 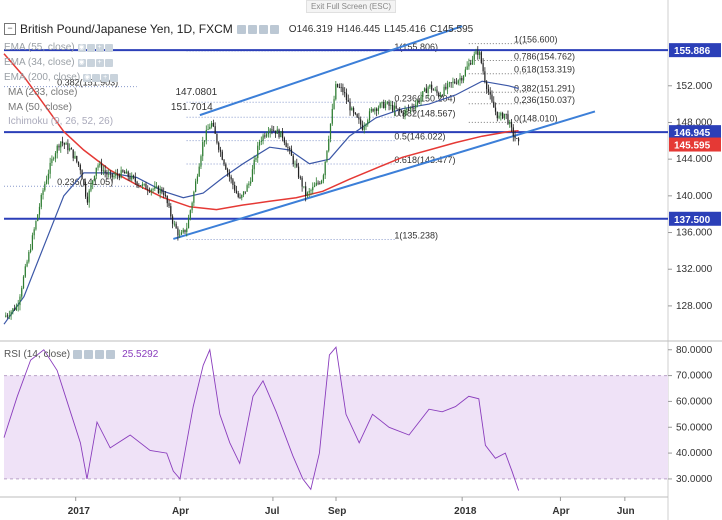 I want to click on legend-value: 147.0801, so click(x=196, y=92).